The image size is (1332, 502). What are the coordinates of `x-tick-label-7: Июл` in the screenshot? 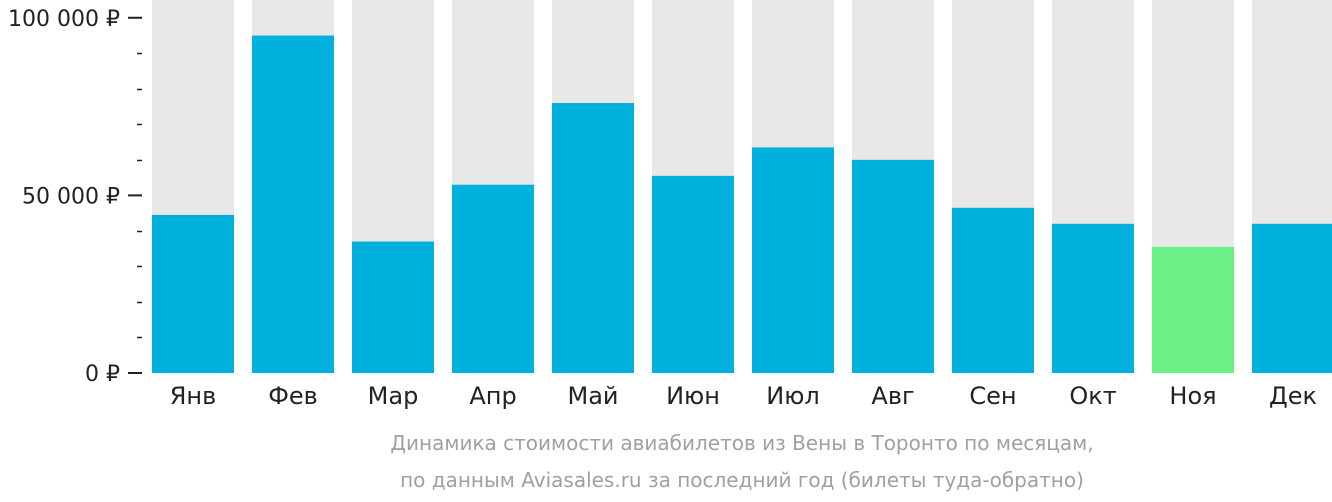 It's located at (793, 396).